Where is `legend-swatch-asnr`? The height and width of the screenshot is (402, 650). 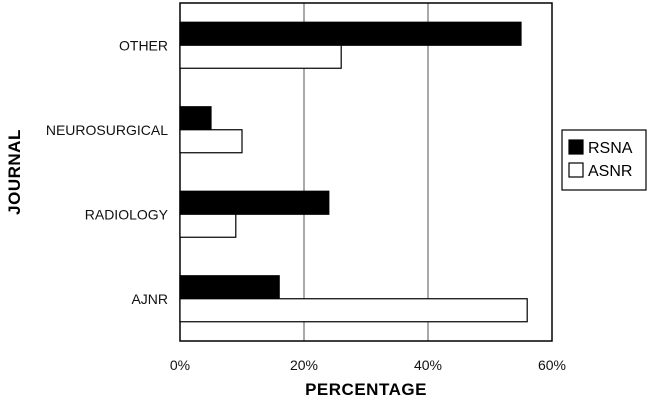 legend-swatch-asnr is located at coordinates (576, 170).